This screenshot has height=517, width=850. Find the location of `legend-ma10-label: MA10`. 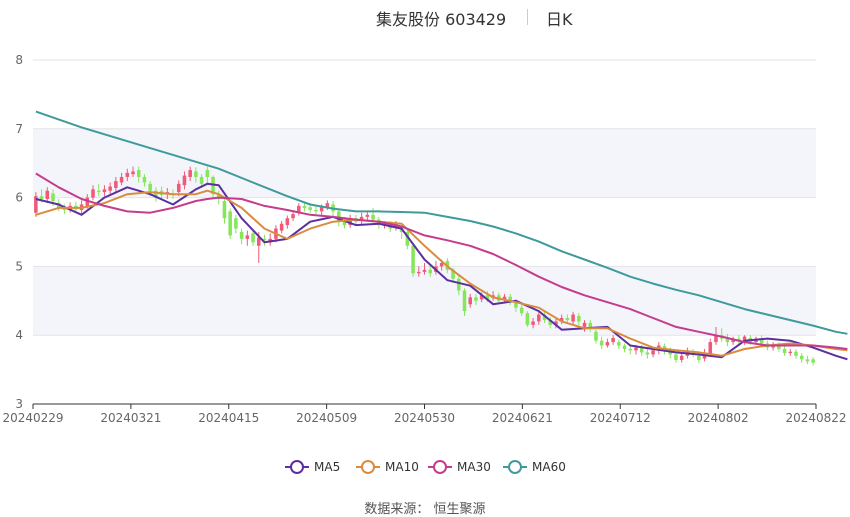

legend-ma10-label: MA10 is located at coordinates (402, 467).